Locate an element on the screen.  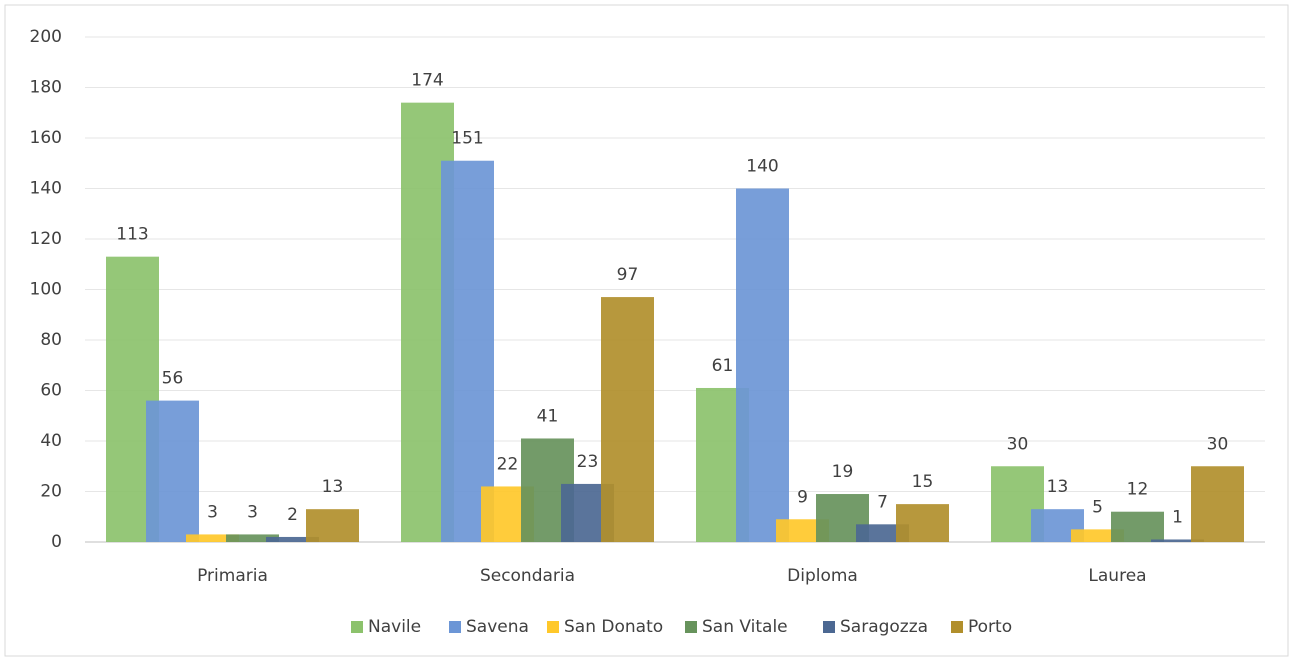
data-label: 23 is located at coordinates (588, 462).